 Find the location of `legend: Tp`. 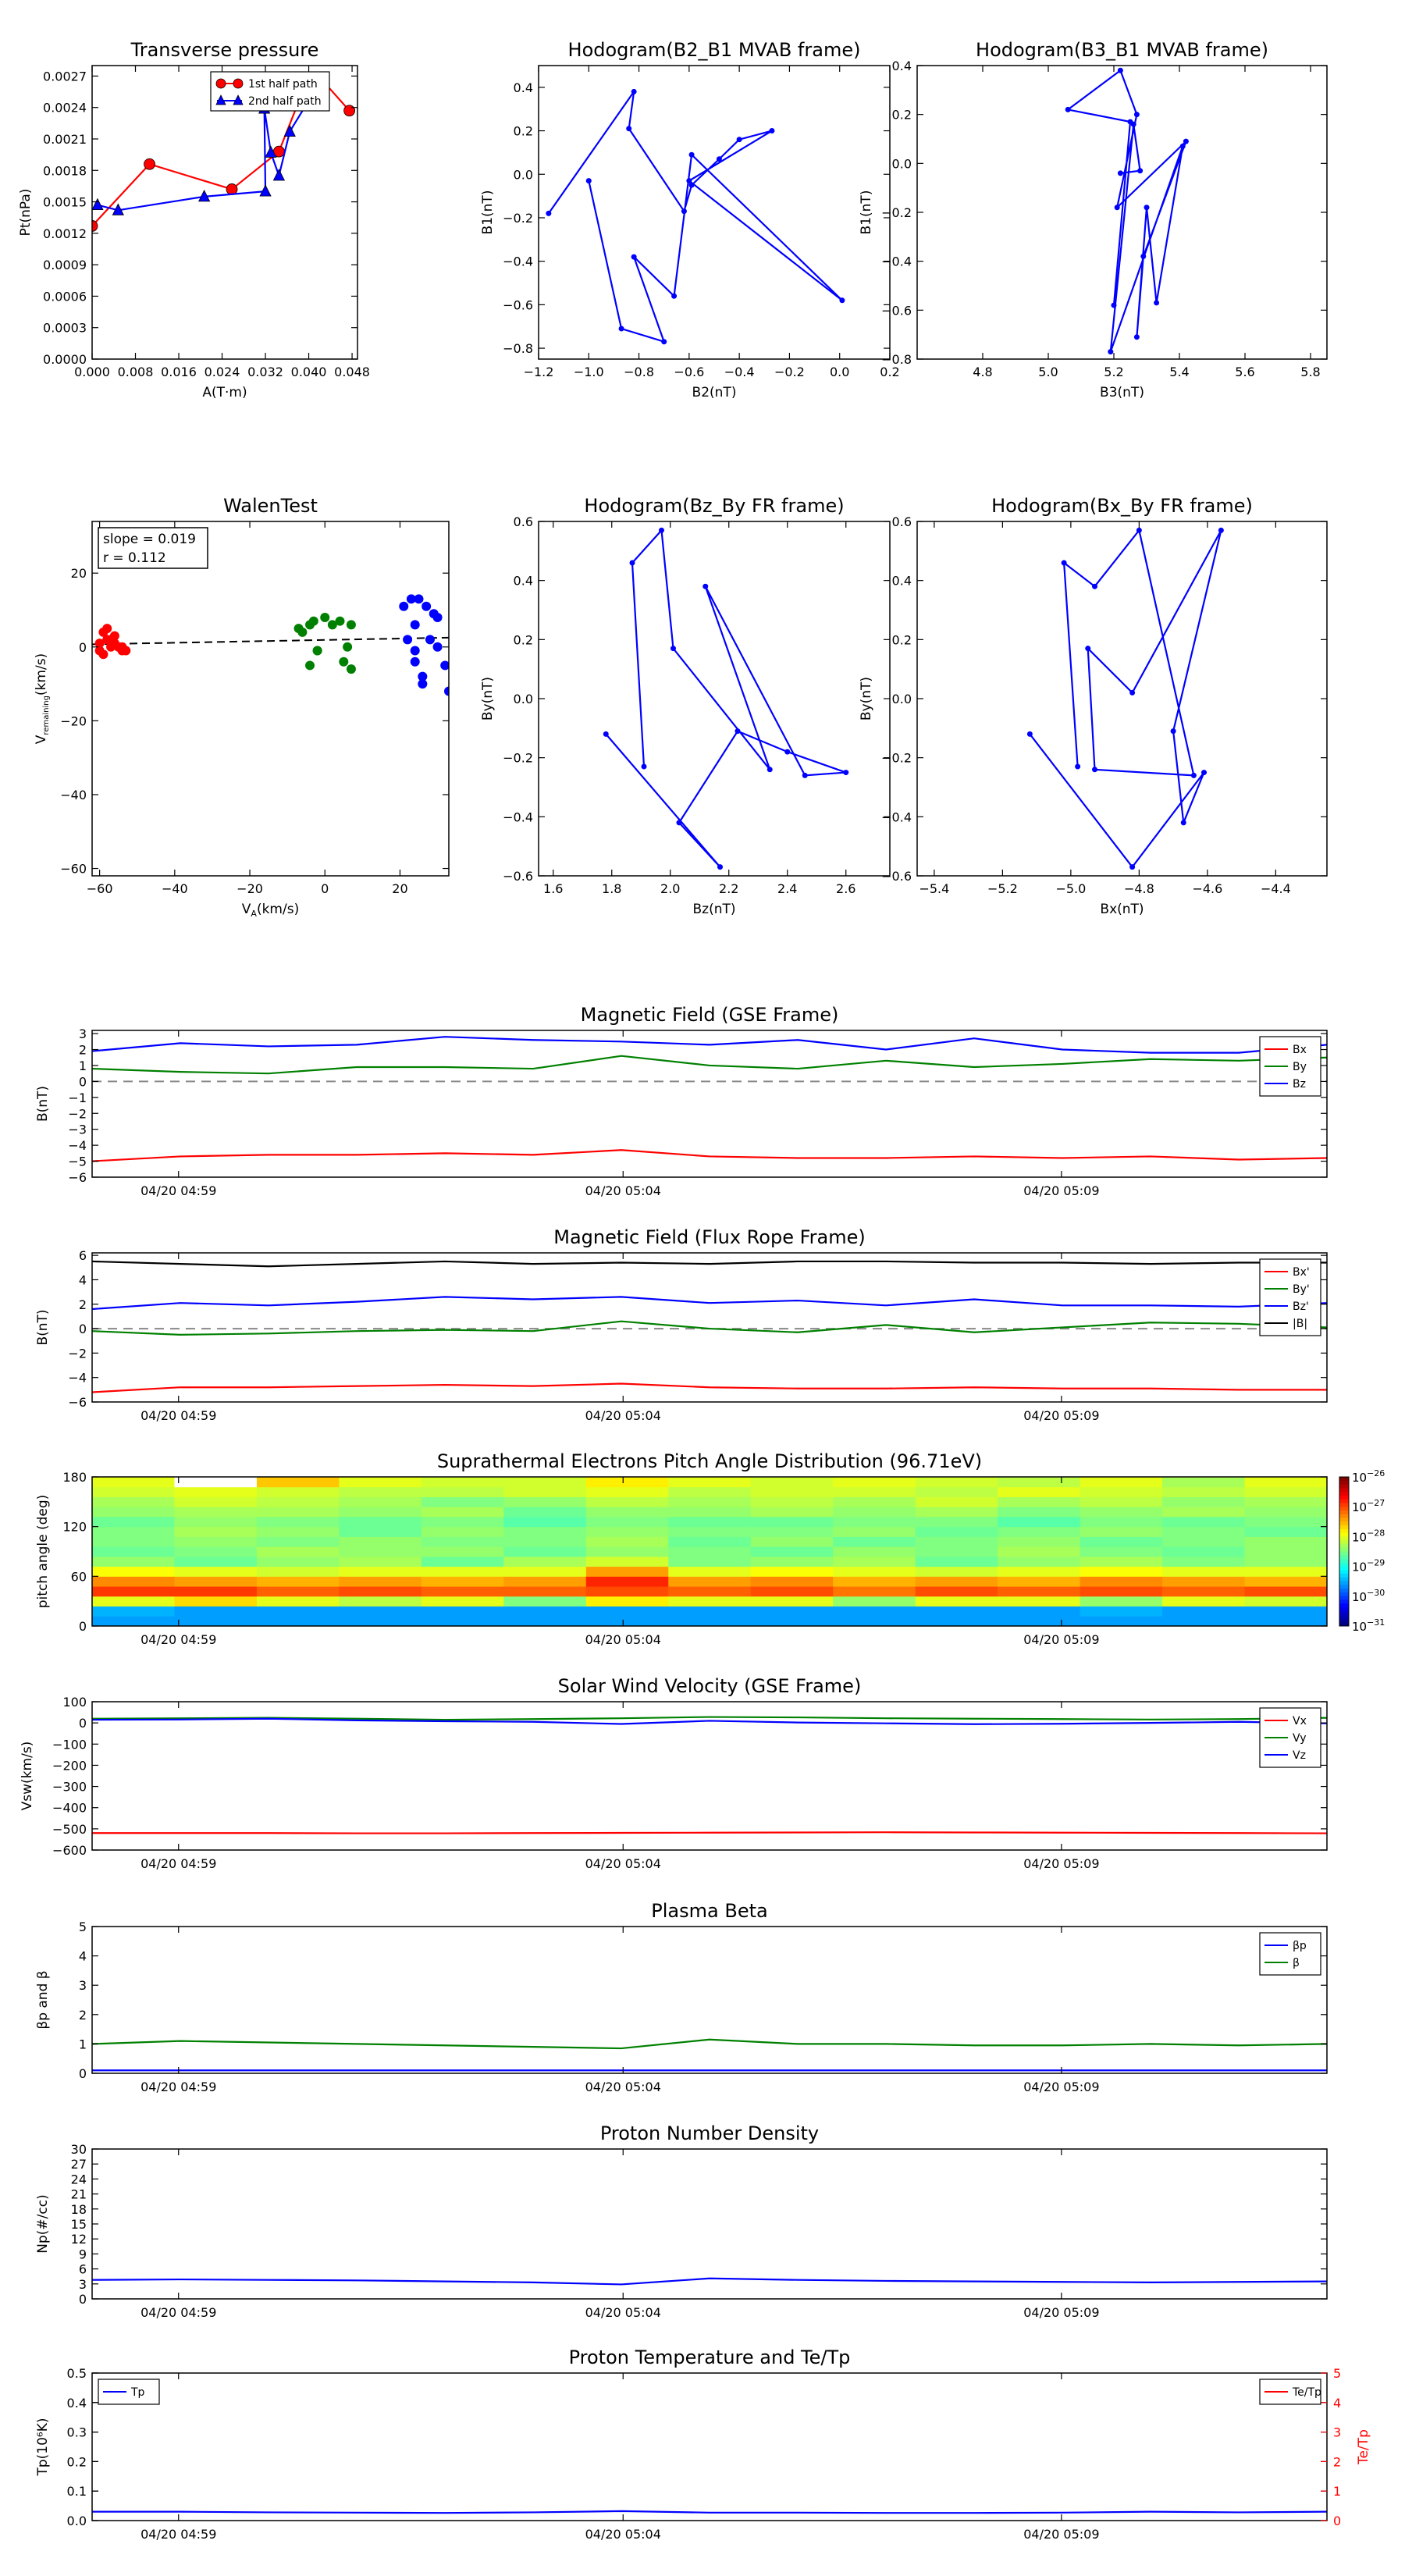

legend: Tp is located at coordinates (129, 2392).